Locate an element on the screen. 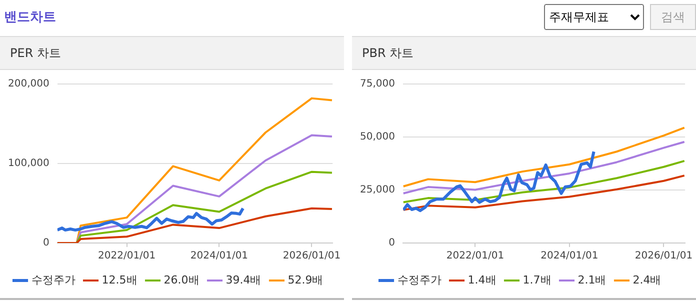 This screenshot has height=308, width=696. legend-label: 1.7배 is located at coordinates (537, 279).